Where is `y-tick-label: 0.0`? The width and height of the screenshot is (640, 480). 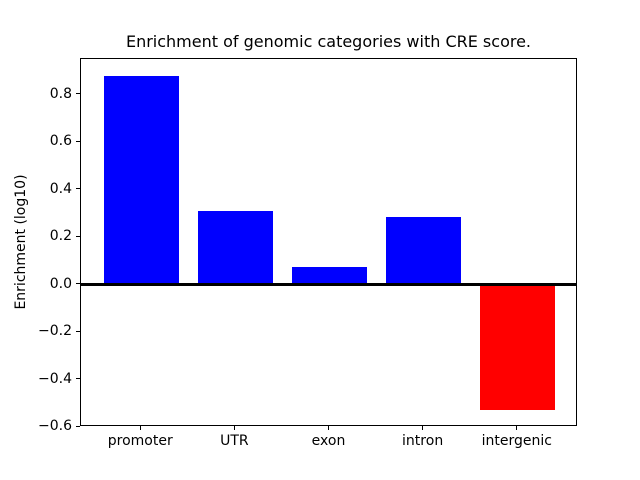
y-tick-label: 0.0 is located at coordinates (60, 283).